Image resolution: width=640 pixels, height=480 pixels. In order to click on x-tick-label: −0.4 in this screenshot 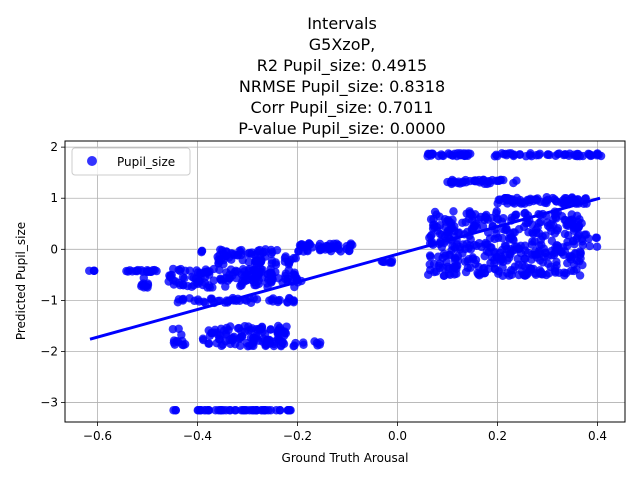, I will do `click(197, 436)`.